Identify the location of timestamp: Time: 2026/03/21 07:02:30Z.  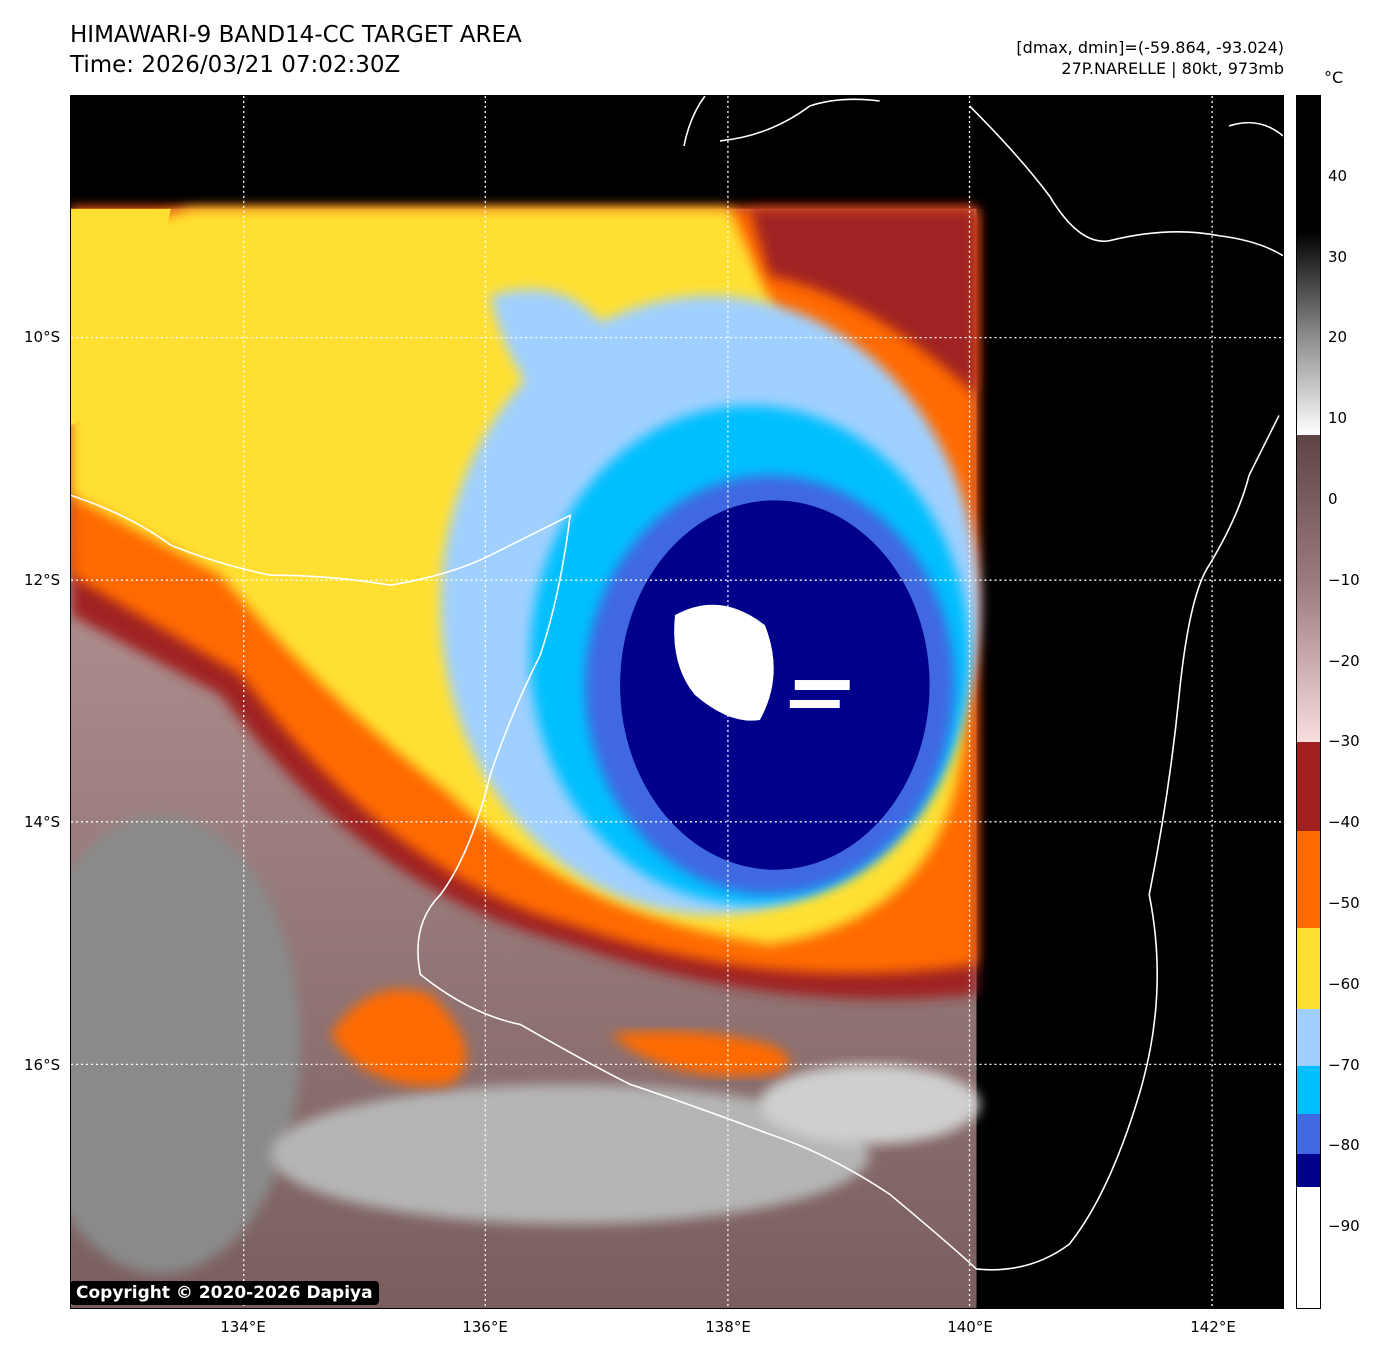
(235, 65).